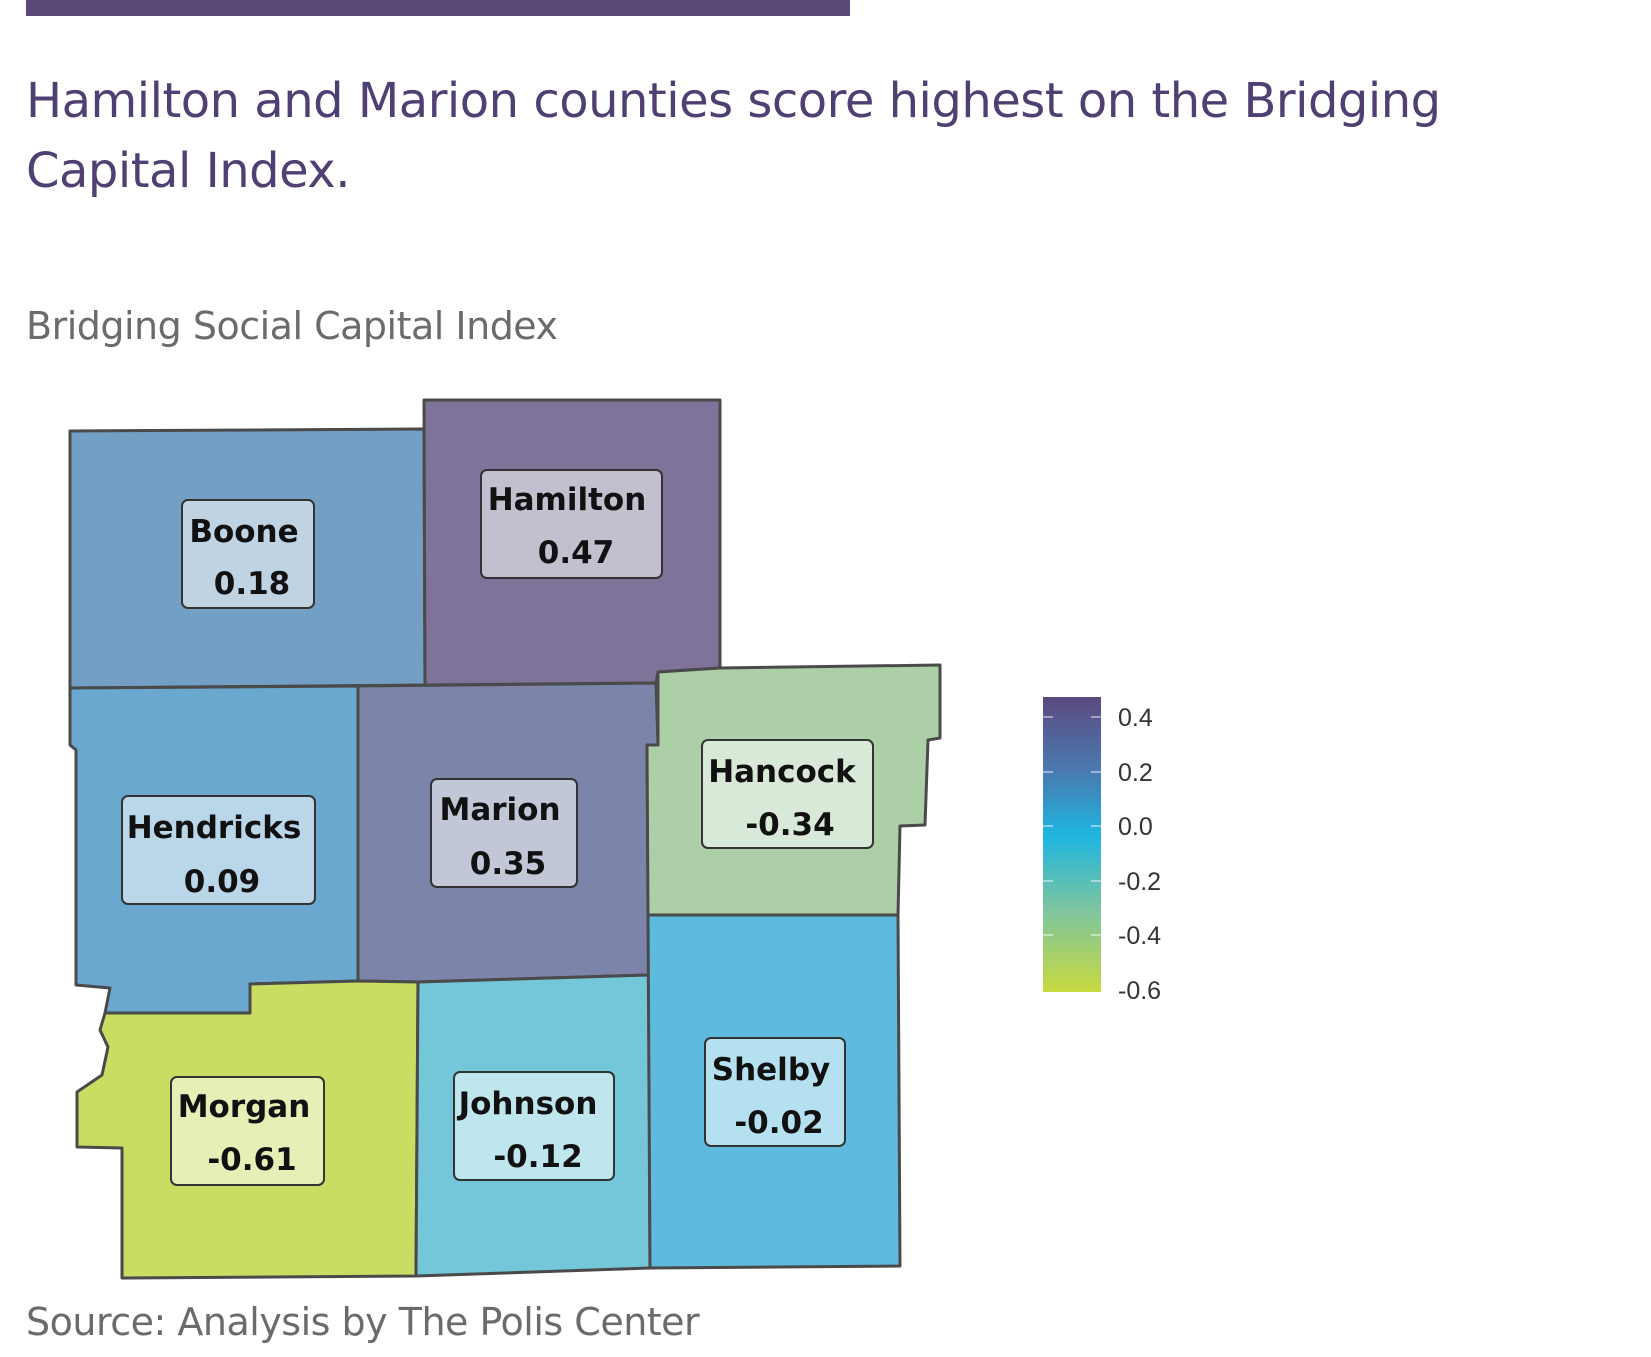  Describe the element at coordinates (782, 772) in the screenshot. I see `county-name-hancock: Hancock` at that location.